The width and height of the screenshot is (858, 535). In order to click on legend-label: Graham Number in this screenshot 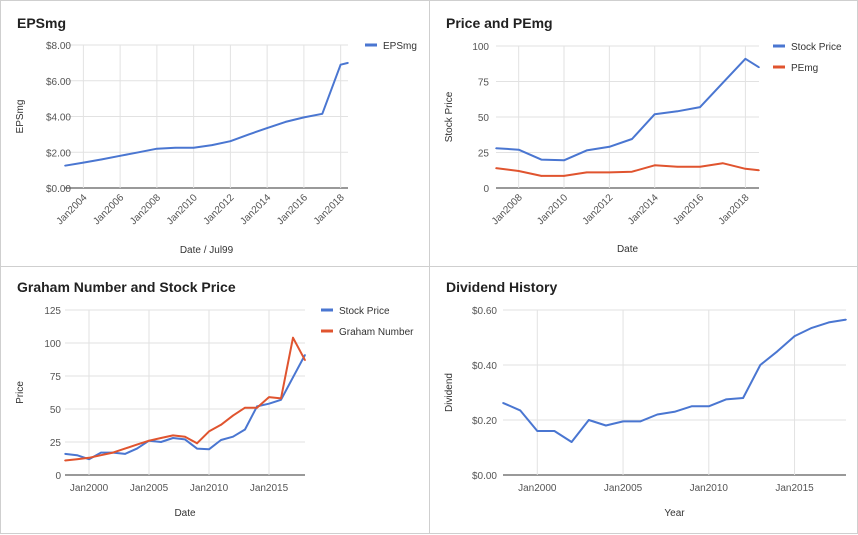, I will do `click(376, 332)`.